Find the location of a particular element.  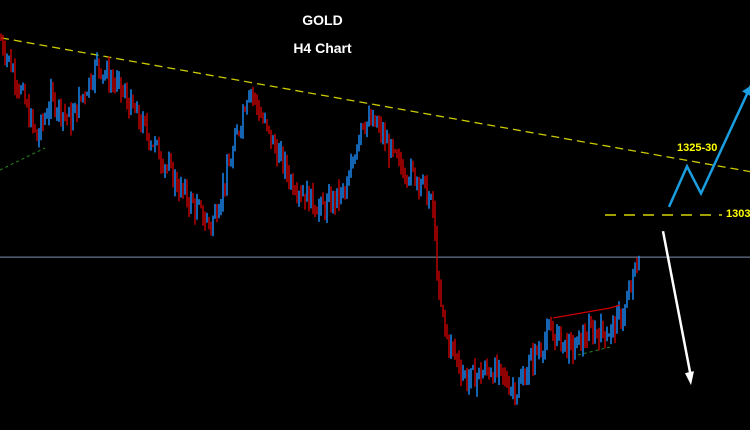

arrow-up-head-icon is located at coordinates (746, 91).